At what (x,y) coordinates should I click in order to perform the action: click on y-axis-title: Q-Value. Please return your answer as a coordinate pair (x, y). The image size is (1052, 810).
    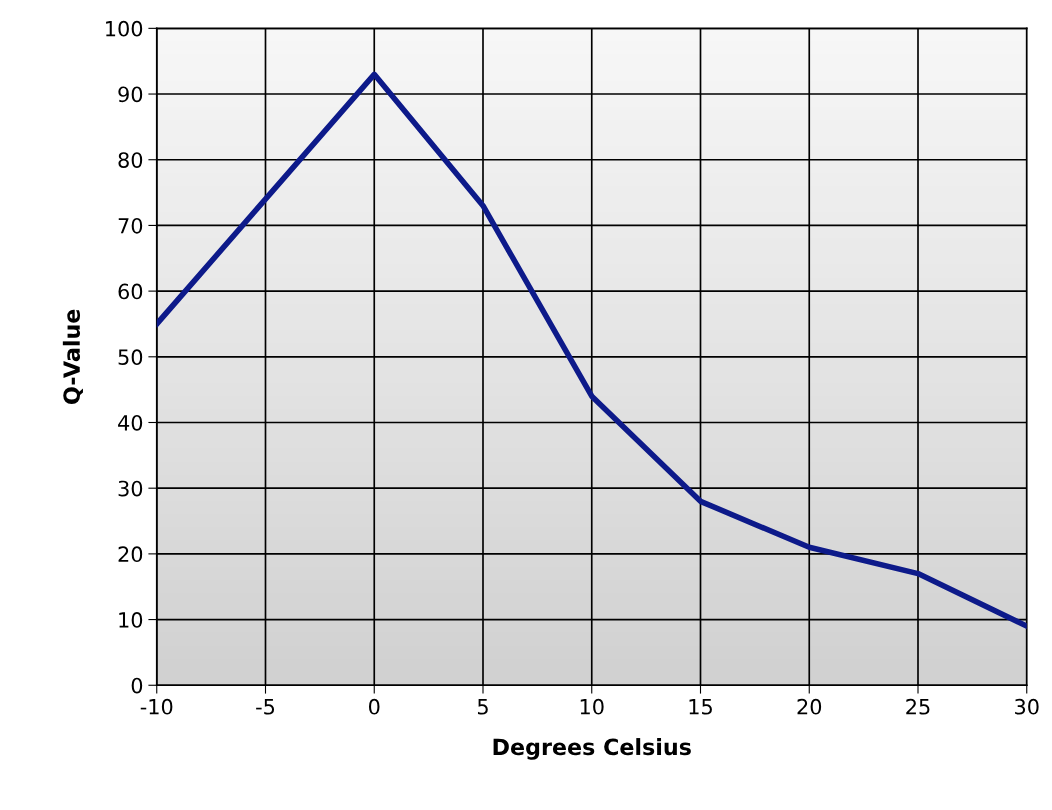
    Looking at the image, I should click on (72, 356).